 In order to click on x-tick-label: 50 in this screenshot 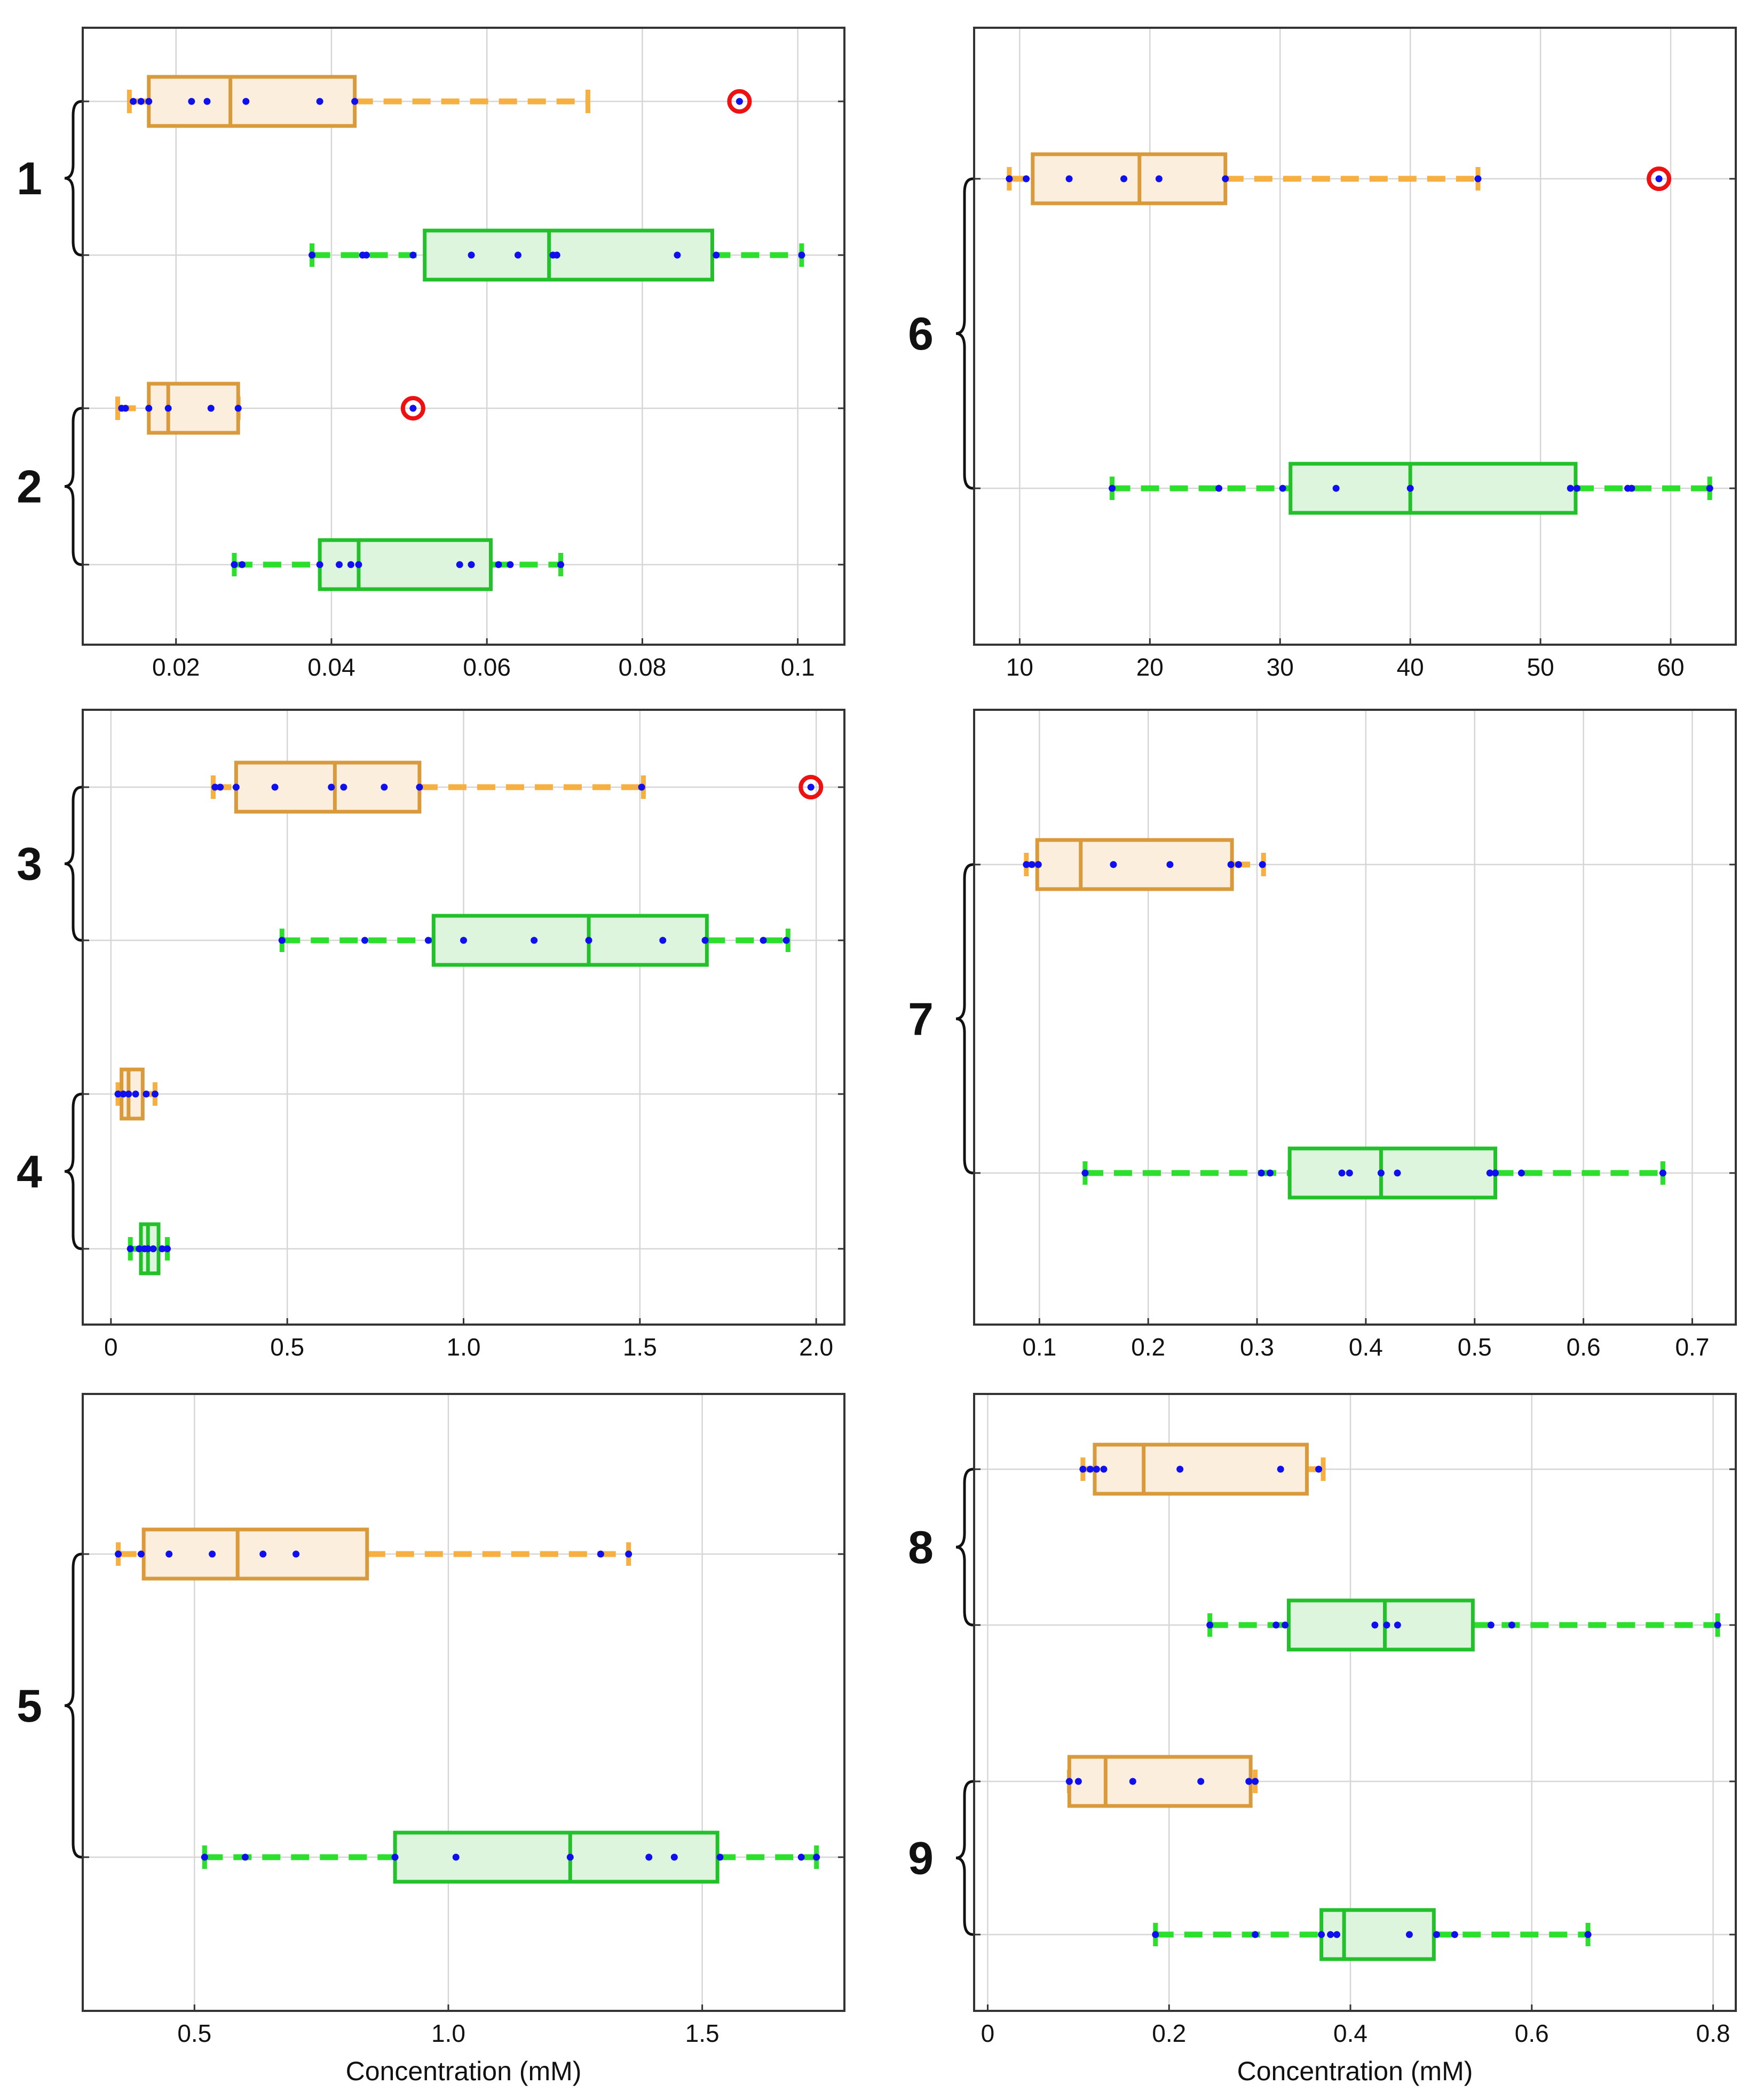, I will do `click(1540, 667)`.